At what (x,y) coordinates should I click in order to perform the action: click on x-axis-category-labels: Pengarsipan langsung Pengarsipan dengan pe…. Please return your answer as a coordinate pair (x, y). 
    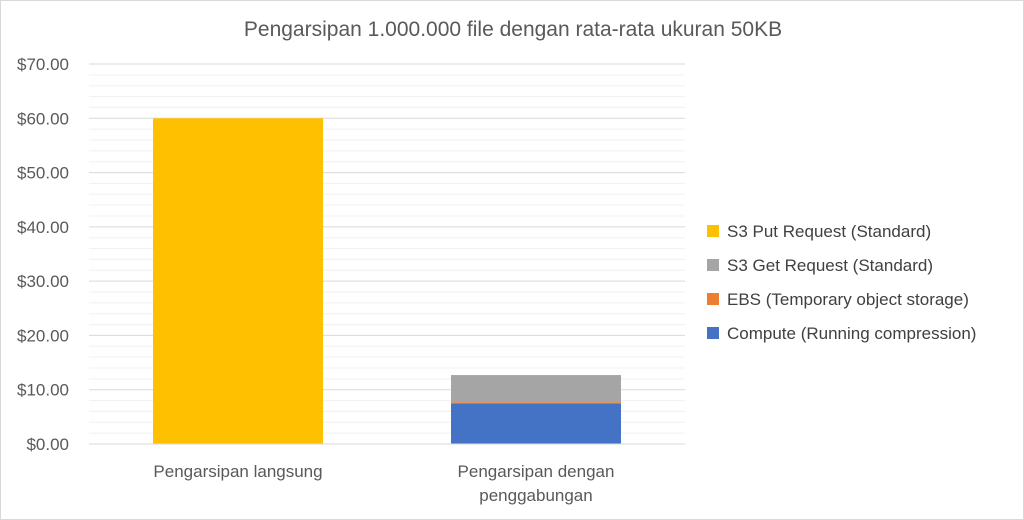
    Looking at the image, I should click on (383, 483).